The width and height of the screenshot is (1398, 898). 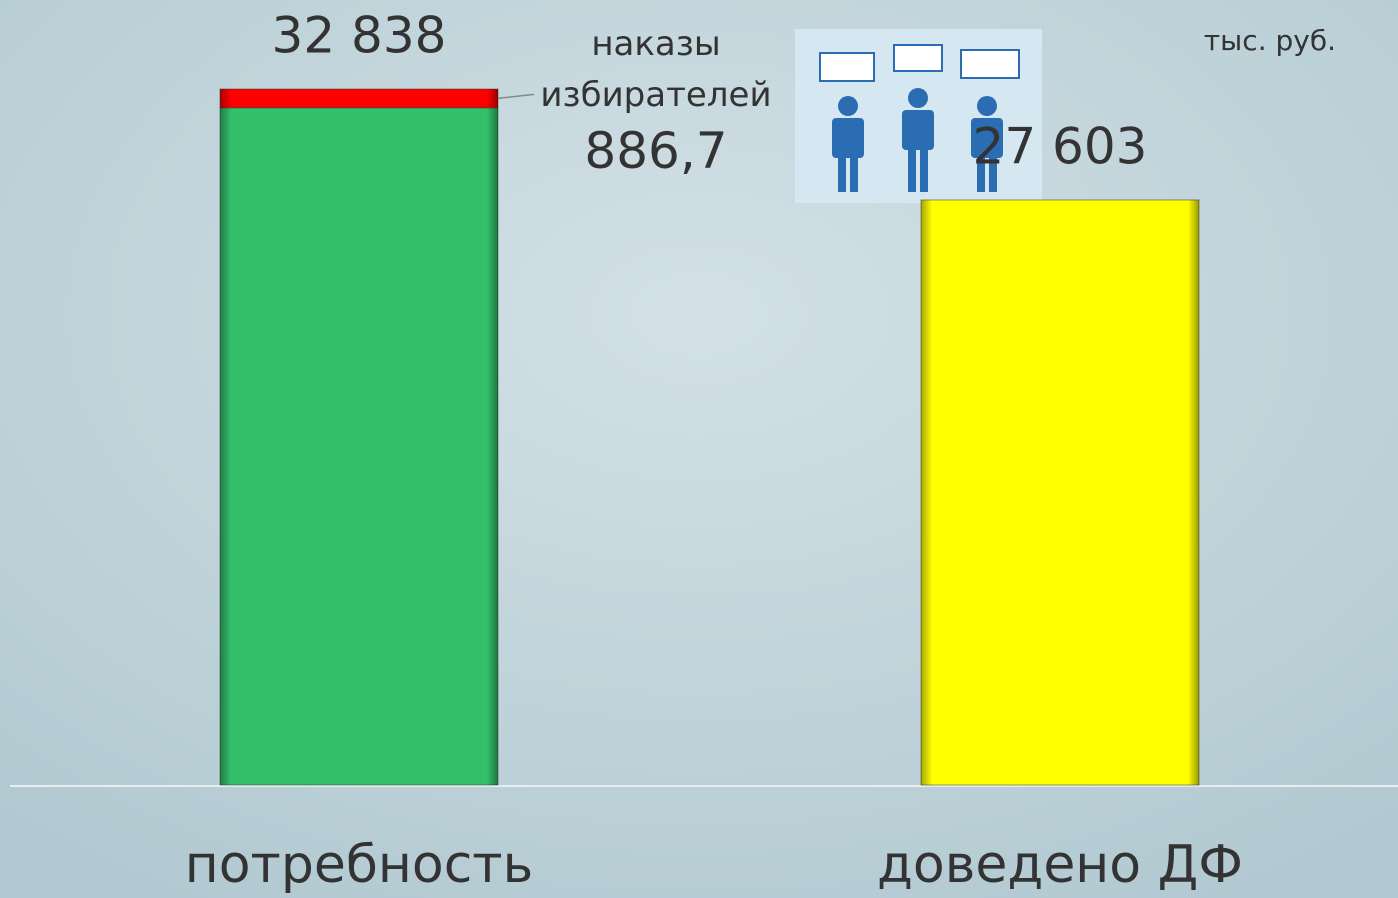 What do you see at coordinates (1060, 865) in the screenshot?
I see `x-tick-label: доведено ДФ` at bounding box center [1060, 865].